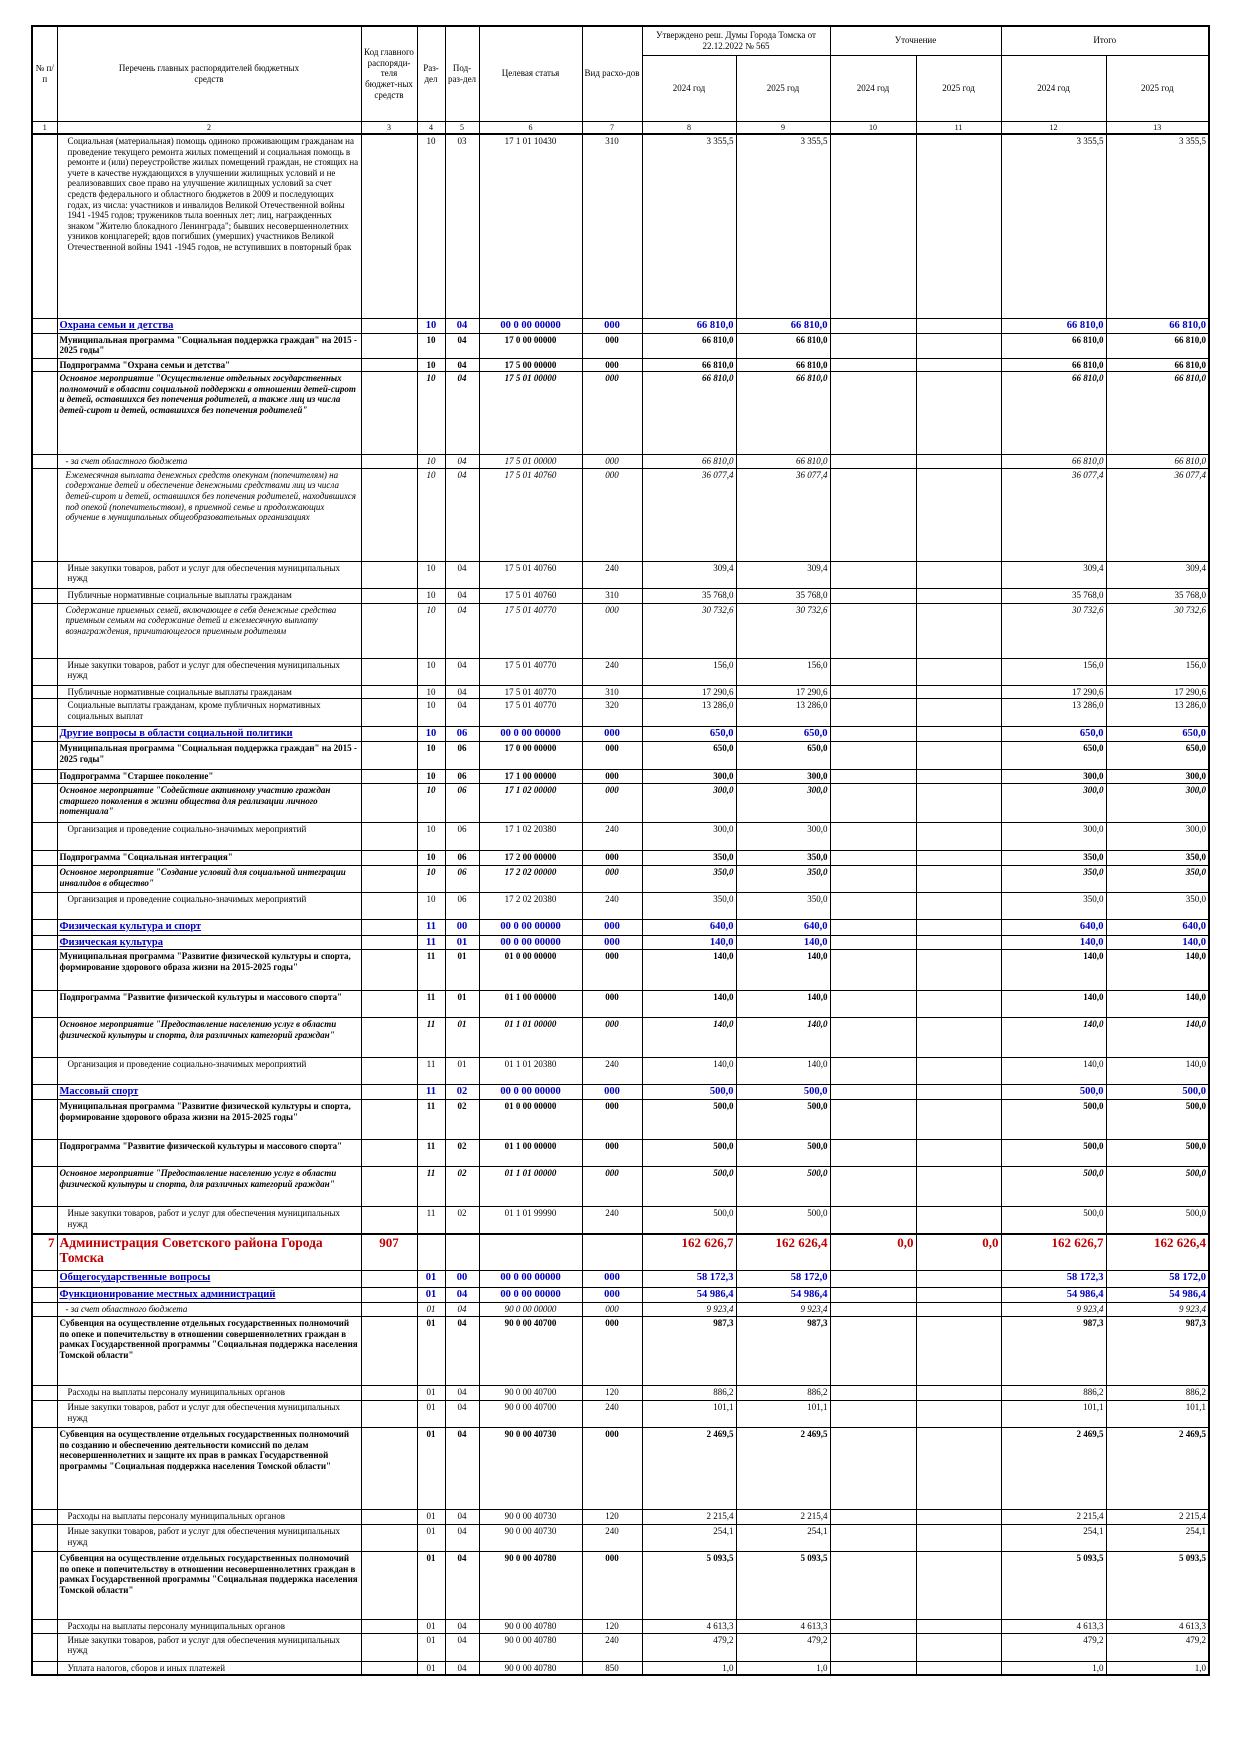 Image resolution: width=1240 pixels, height=1754 pixels. I want to click on cell: 240, so click(612, 905).